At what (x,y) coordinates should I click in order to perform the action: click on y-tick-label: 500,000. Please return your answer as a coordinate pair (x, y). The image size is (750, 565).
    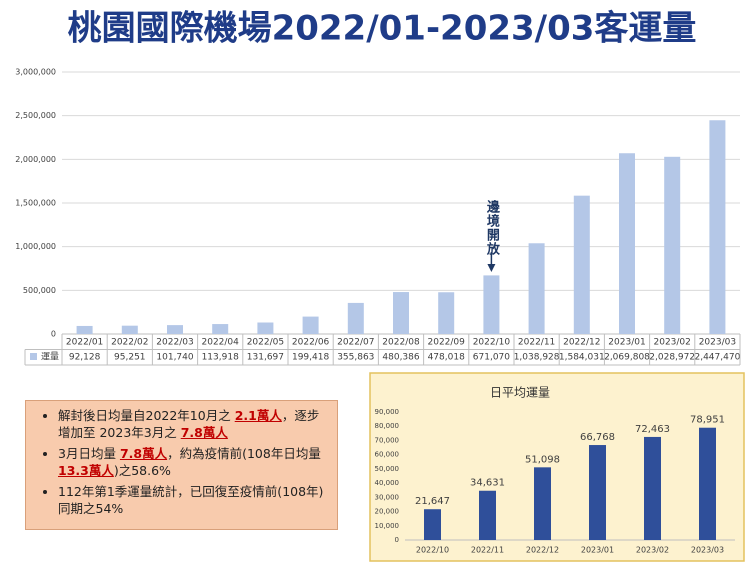
    Looking at the image, I should click on (39, 290).